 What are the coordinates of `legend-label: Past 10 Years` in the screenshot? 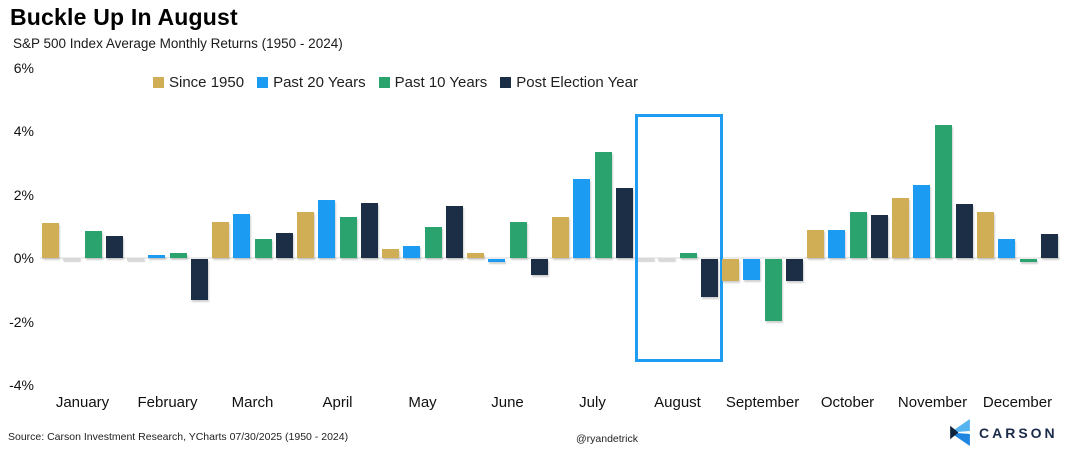 It's located at (441, 82).